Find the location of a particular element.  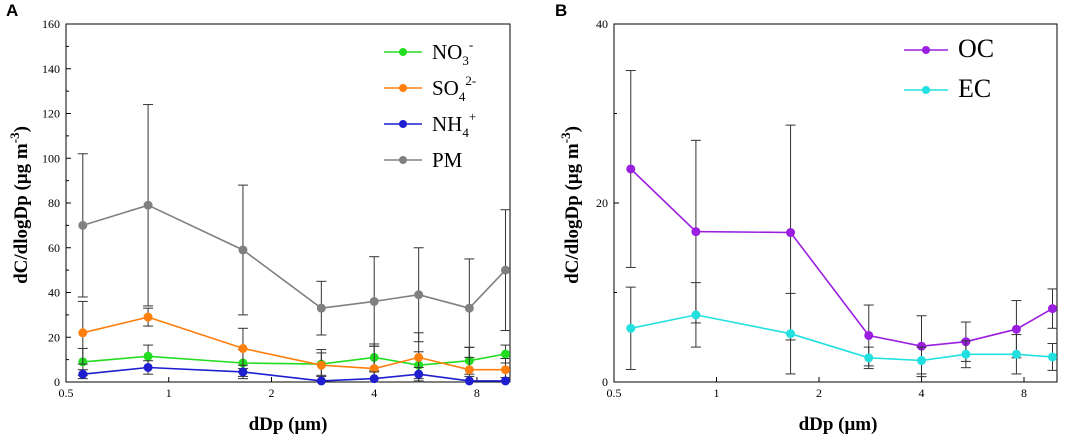

legend-entry-no3: NO3- is located at coordinates (428, 52).